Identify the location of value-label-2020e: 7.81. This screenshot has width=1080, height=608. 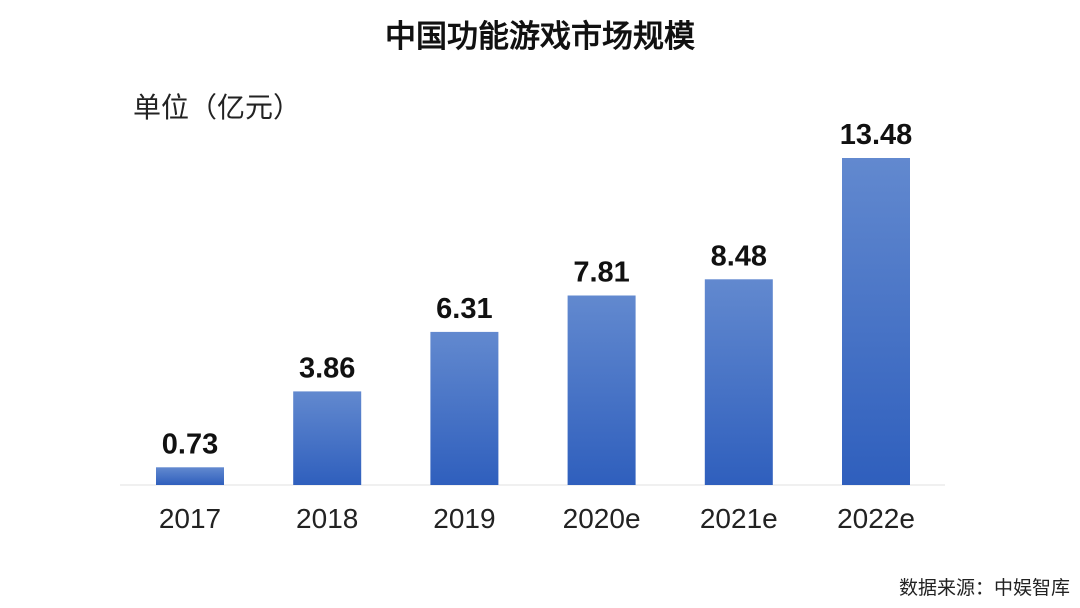
(601, 273).